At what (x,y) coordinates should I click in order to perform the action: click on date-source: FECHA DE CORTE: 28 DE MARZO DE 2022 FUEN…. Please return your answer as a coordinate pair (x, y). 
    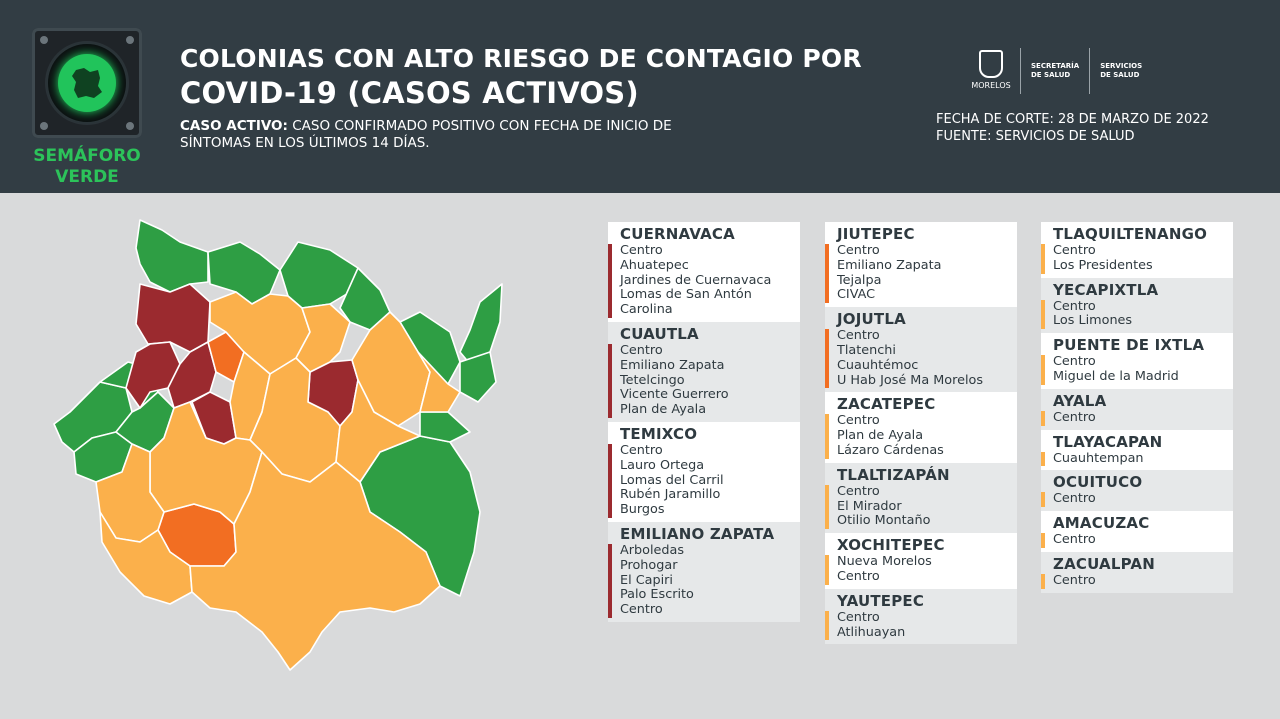
    Looking at the image, I should click on (1072, 128).